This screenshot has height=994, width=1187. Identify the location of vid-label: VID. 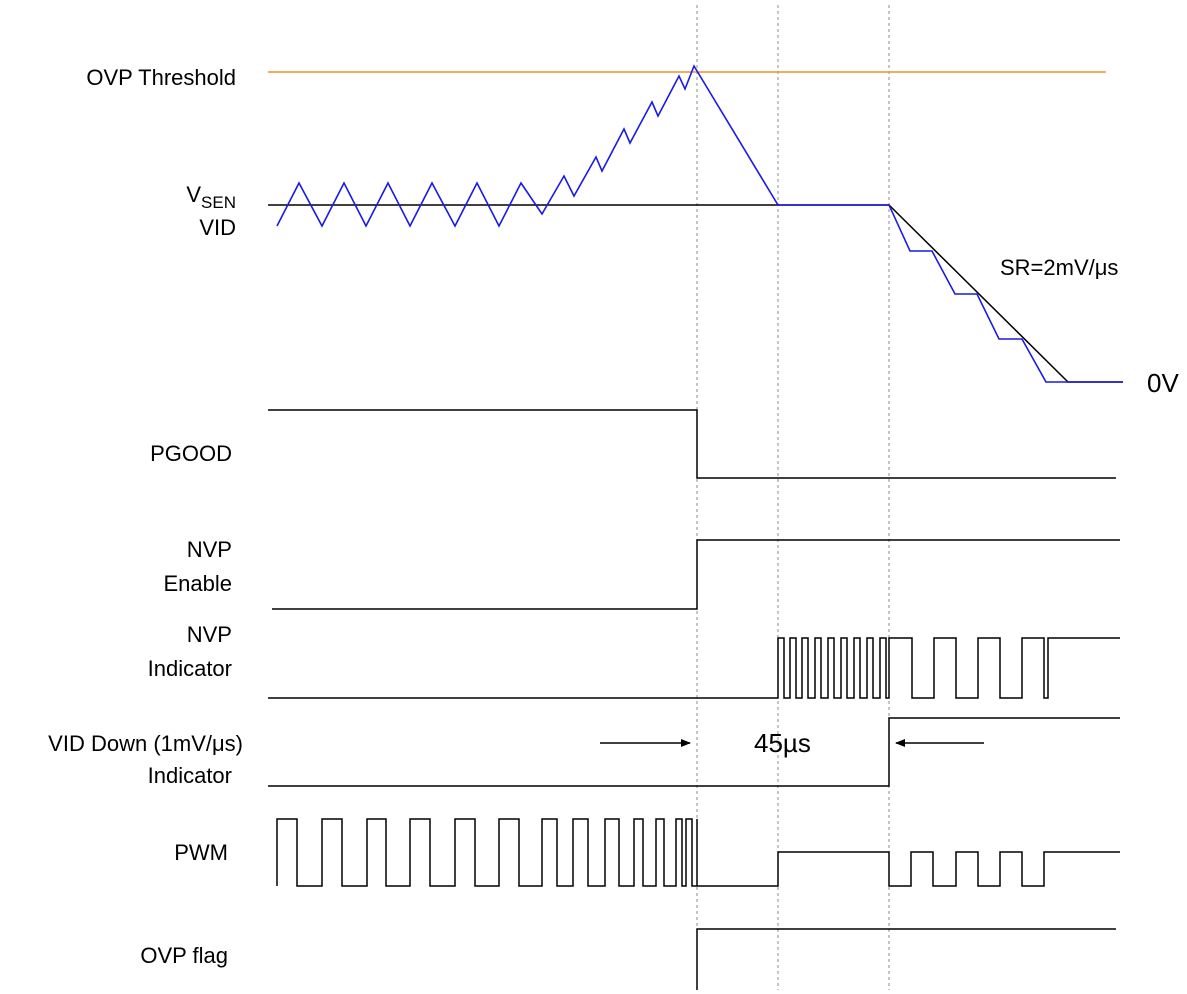
(217, 227).